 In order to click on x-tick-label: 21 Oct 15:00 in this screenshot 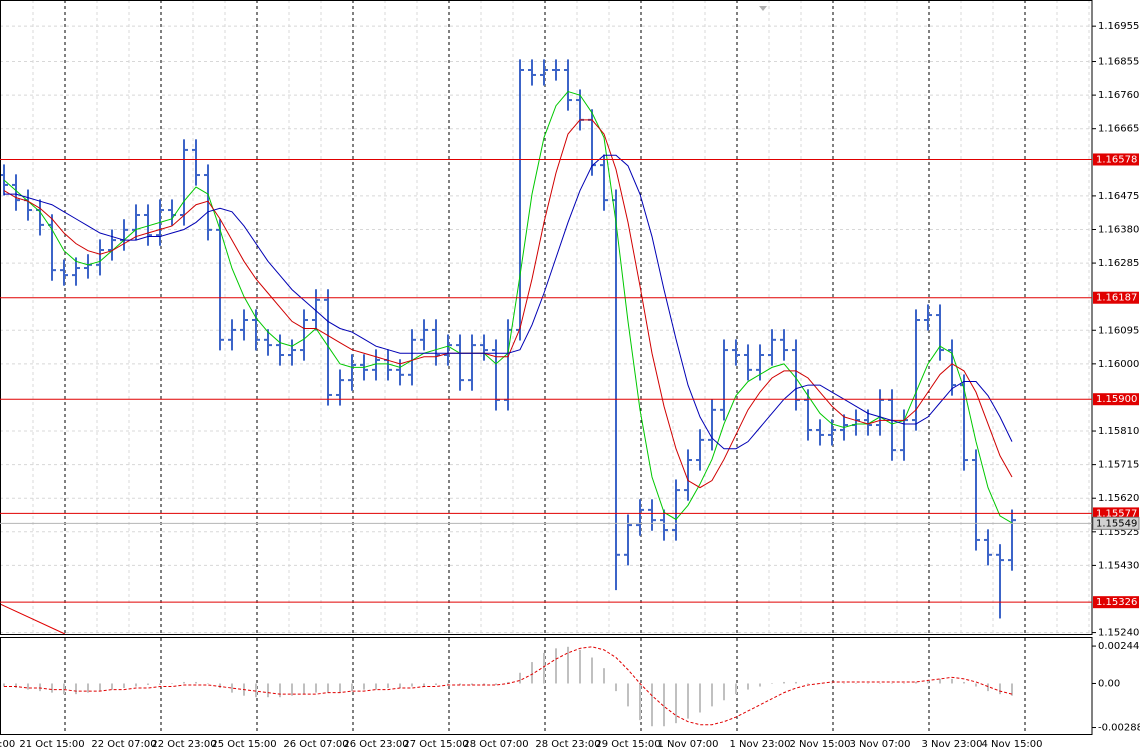, I will do `click(51, 744)`.